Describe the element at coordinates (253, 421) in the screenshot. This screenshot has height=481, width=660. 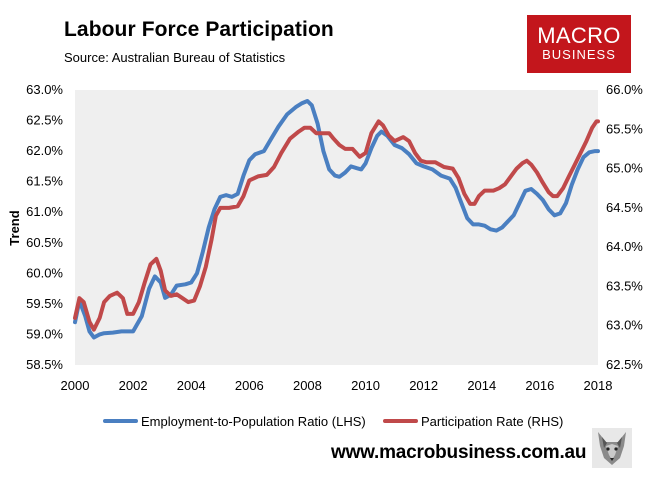
I see `legend-label-employment: Employment-to-Population Ratio (LHS)` at that location.